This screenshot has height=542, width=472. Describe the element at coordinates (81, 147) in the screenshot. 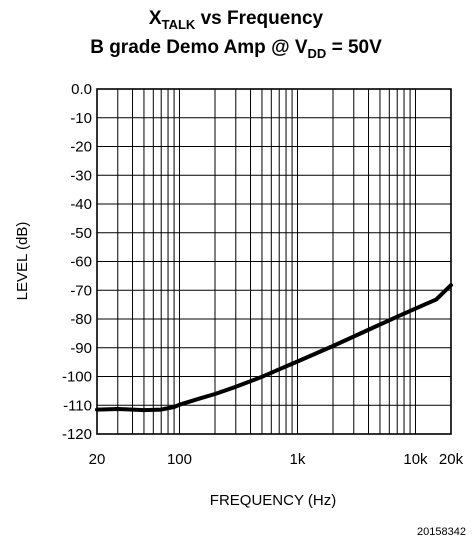

I see `y-tick-label: -20` at that location.